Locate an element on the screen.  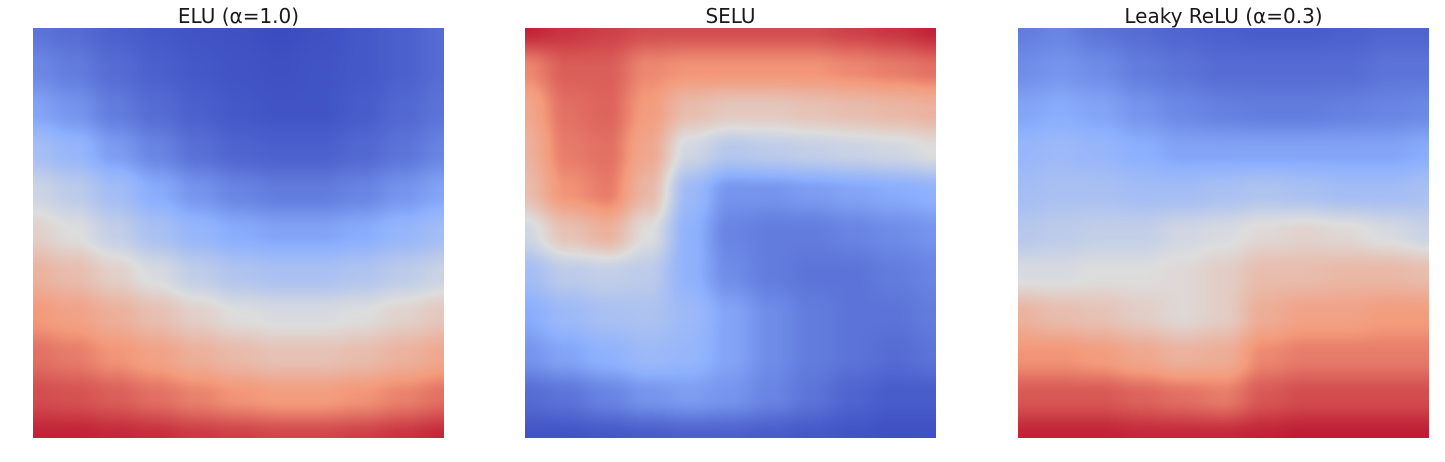
panel-title-leaky-relu: Leaky ReLU (α=0.3) is located at coordinates (1223, 16).